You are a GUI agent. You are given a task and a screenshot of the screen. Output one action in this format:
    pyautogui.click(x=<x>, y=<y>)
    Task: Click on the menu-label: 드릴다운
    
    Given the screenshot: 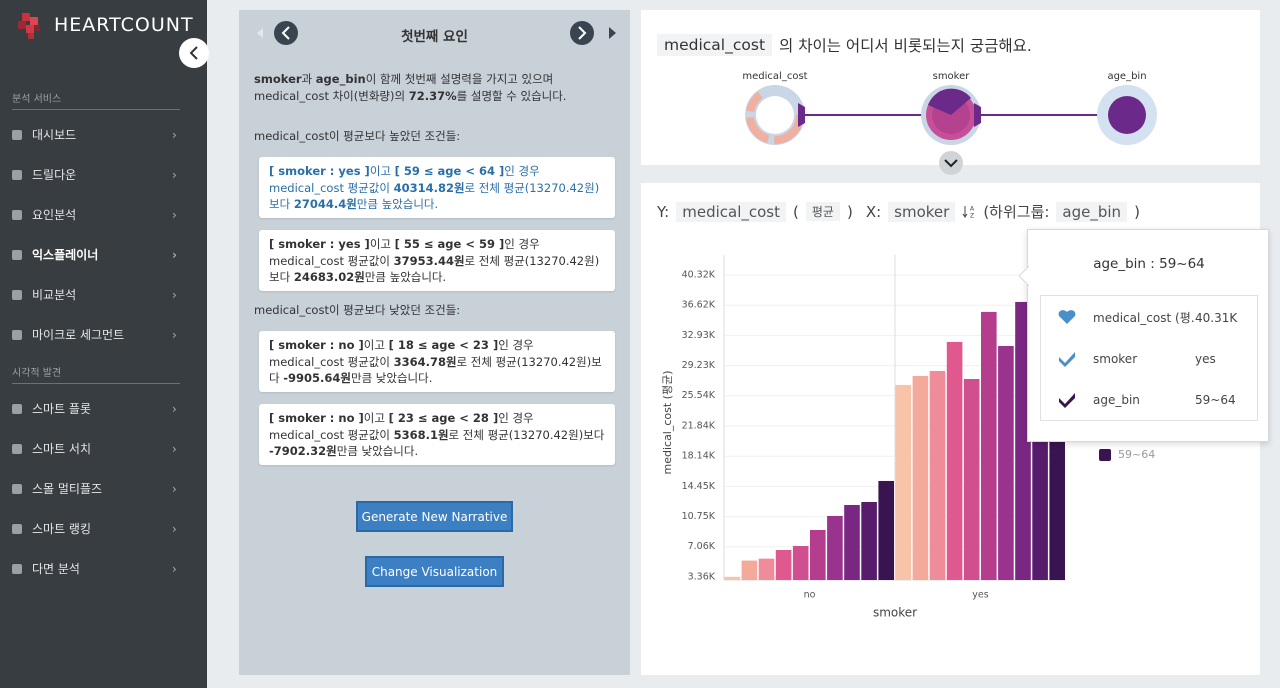 What is the action you would take?
    pyautogui.click(x=54, y=175)
    